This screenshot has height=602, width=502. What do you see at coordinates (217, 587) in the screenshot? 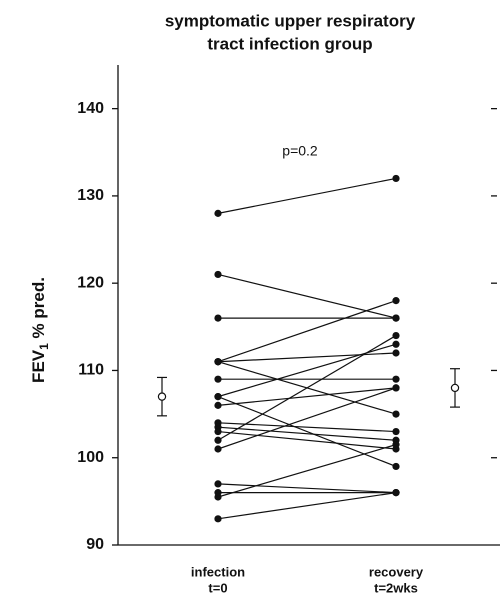
I see `x-tick-sublabel: t=0` at bounding box center [217, 587].